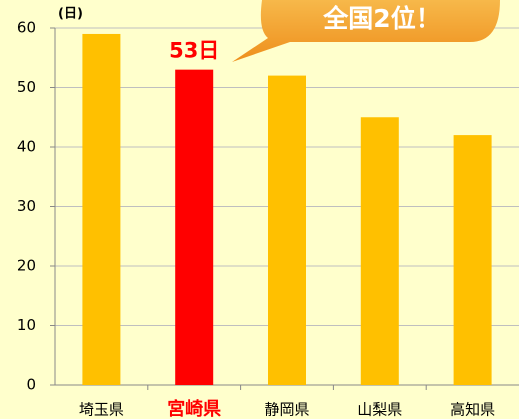  What do you see at coordinates (379, 410) in the screenshot?
I see `x-tick-label: 山梨県` at bounding box center [379, 410].